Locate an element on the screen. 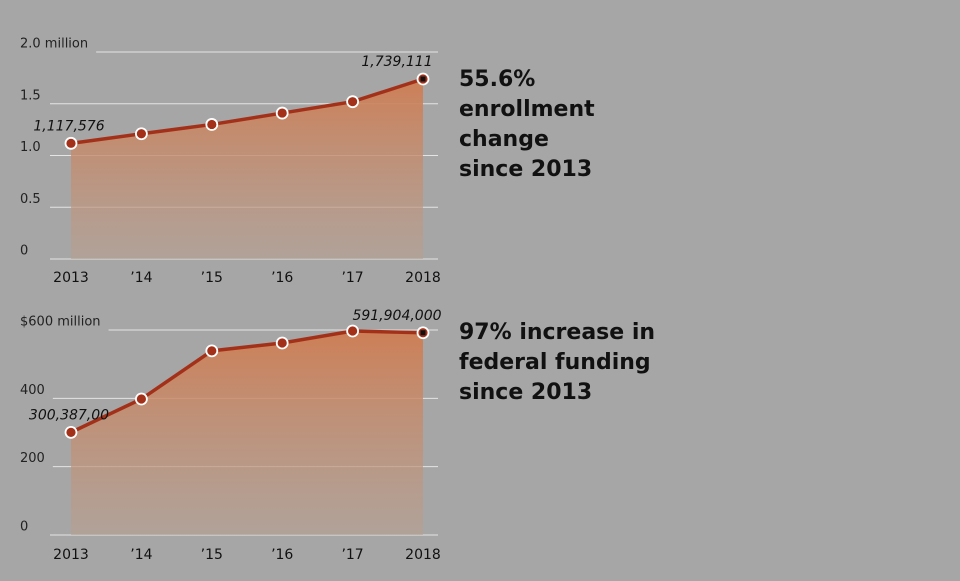  value-label: 591,904,000 is located at coordinates (396, 316).